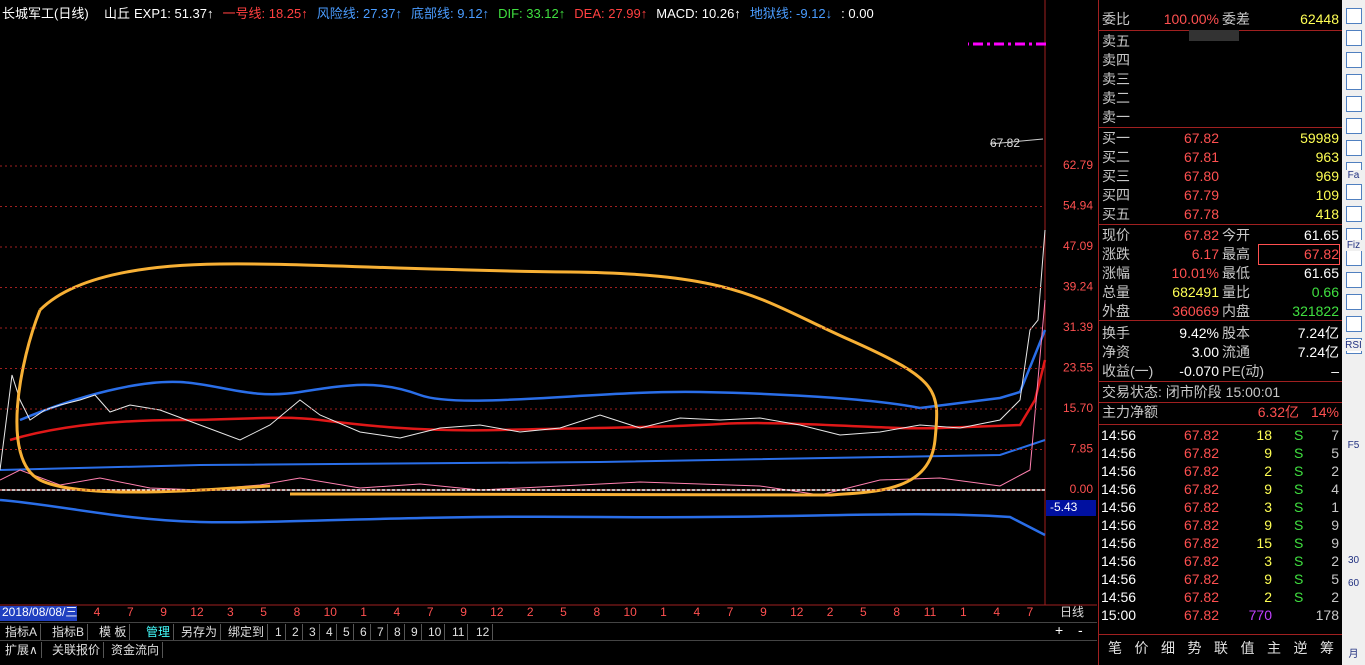 This screenshot has width=1365, height=665. Describe the element at coordinates (1115, 648) in the screenshot. I see `panel-tab: 笔` at that location.